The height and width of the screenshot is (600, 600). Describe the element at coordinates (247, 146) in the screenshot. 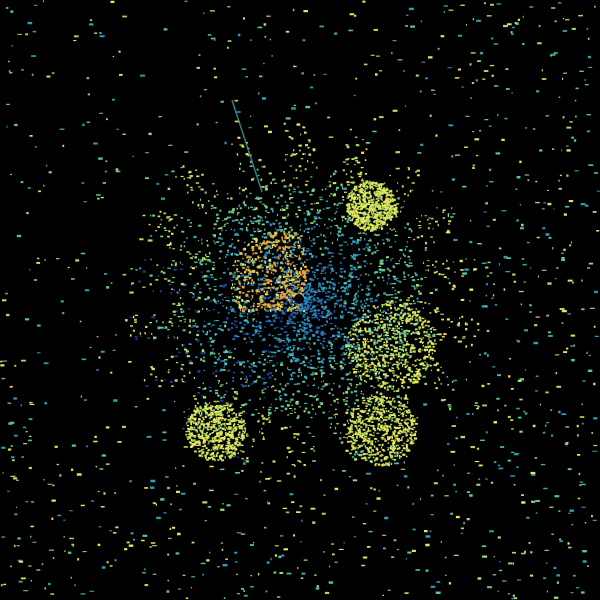

I see `streak` at that location.